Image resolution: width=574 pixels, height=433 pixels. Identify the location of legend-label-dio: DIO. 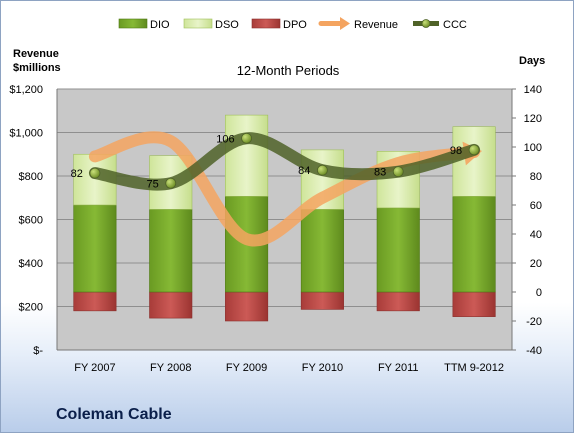
(160, 25).